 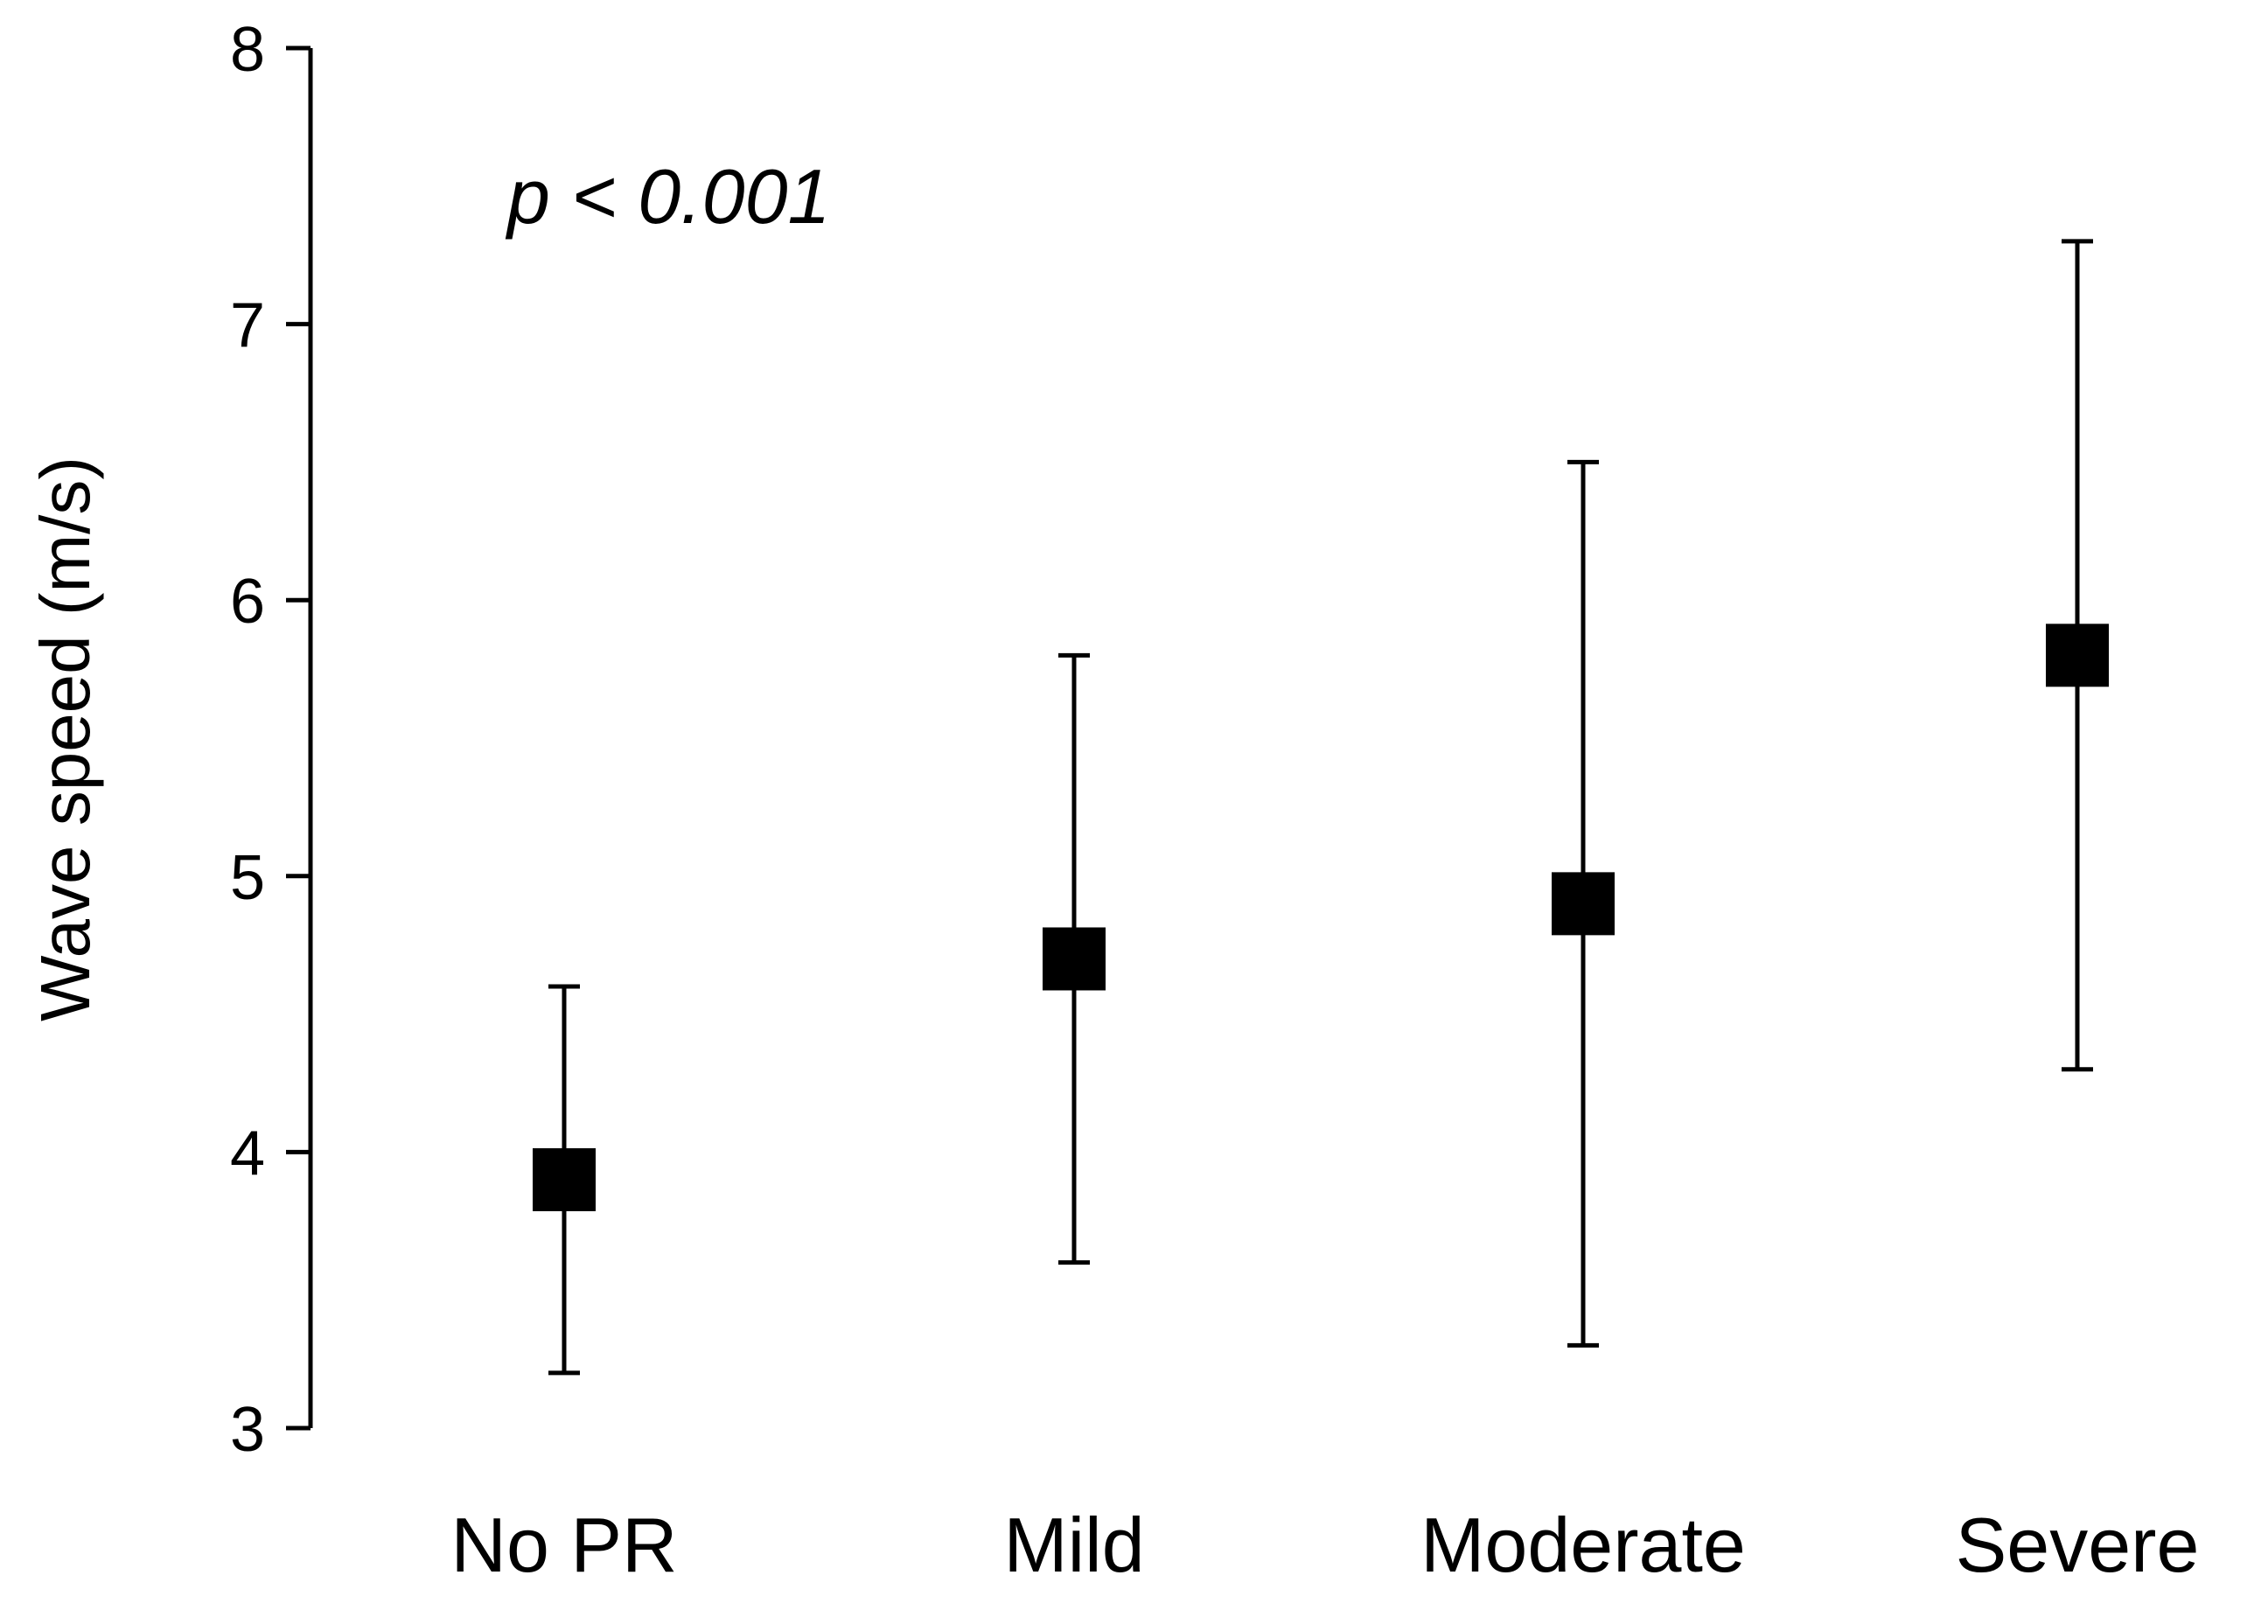 What do you see at coordinates (2078, 1545) in the screenshot?
I see `x-category-label-3: Severe` at bounding box center [2078, 1545].